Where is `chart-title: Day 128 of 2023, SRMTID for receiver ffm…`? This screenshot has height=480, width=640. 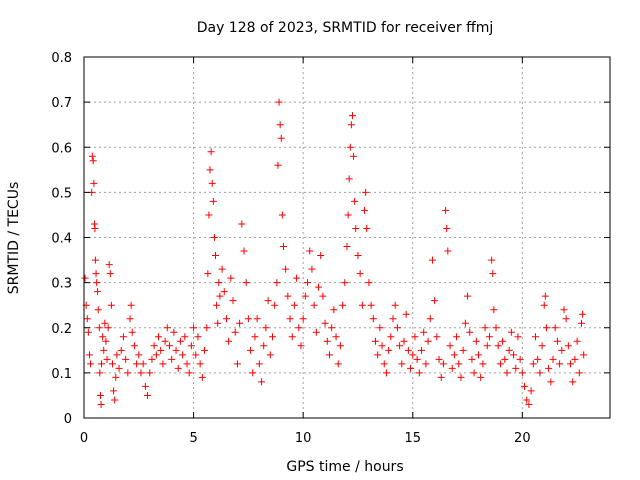 chart-title: Day 128 of 2023, SRMTID for receiver ffm… is located at coordinates (345, 28).